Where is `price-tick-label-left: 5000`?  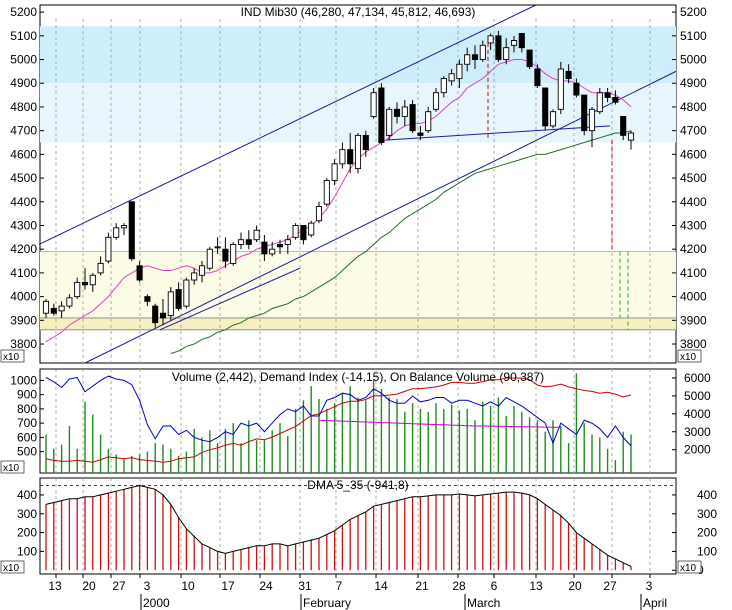
price-tick-label-left: 5000 is located at coordinates (23, 60).